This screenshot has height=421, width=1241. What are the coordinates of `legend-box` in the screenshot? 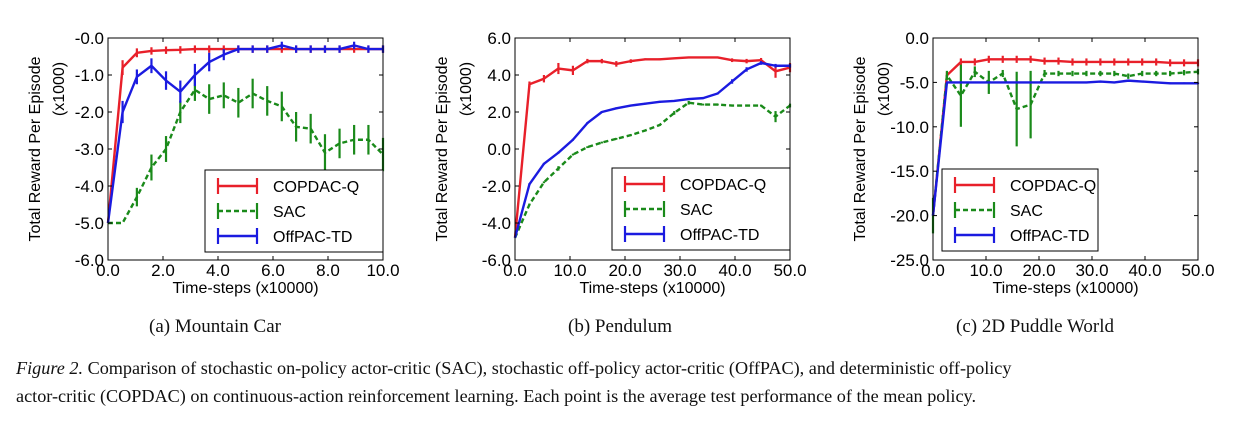 It's located at (1020, 210).